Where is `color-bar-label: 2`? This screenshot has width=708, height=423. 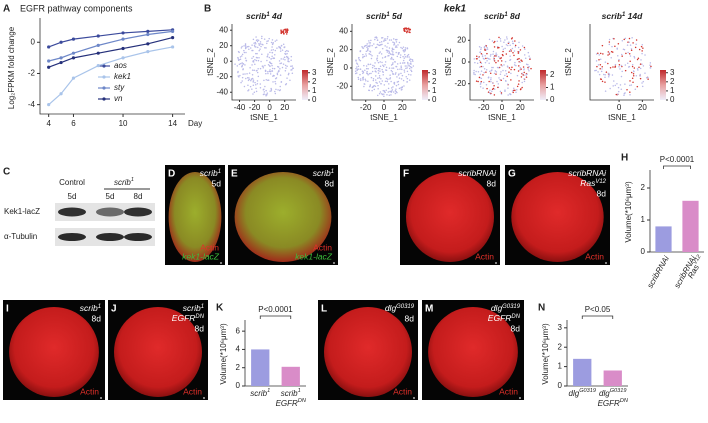 color-bar-label: 2 is located at coordinates (672, 81).